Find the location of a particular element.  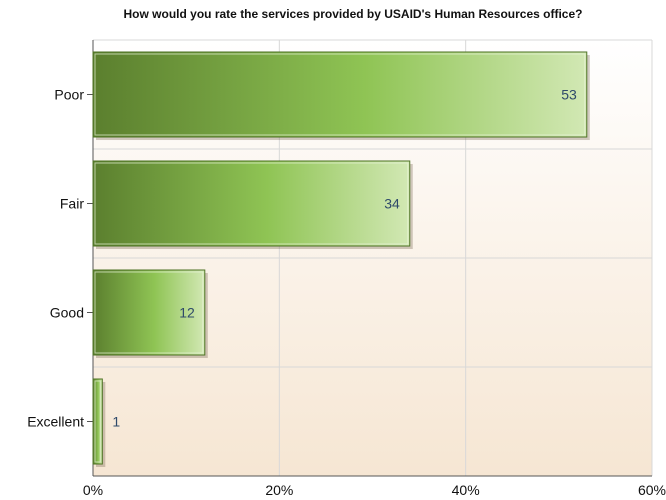

data-label: 1 is located at coordinates (116, 422).